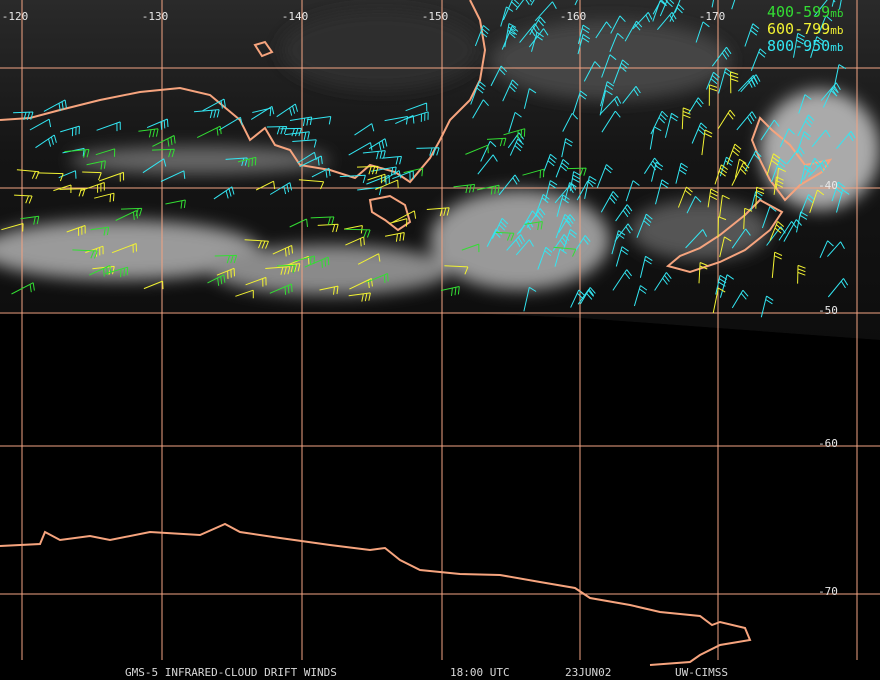 The height and width of the screenshot is (680, 880). Describe the element at coordinates (805, 29) in the screenshot. I see `legend-entry: 600-799mb` at that location.